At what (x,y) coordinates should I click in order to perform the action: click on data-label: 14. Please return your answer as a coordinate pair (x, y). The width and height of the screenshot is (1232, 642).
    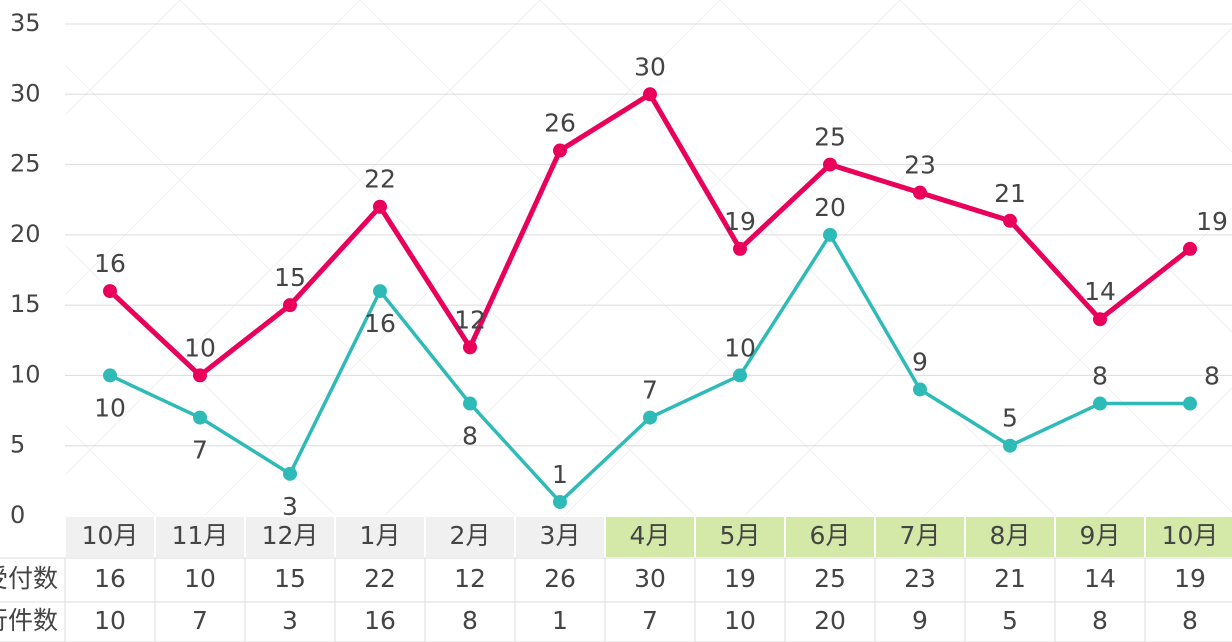
    Looking at the image, I should click on (1100, 291).